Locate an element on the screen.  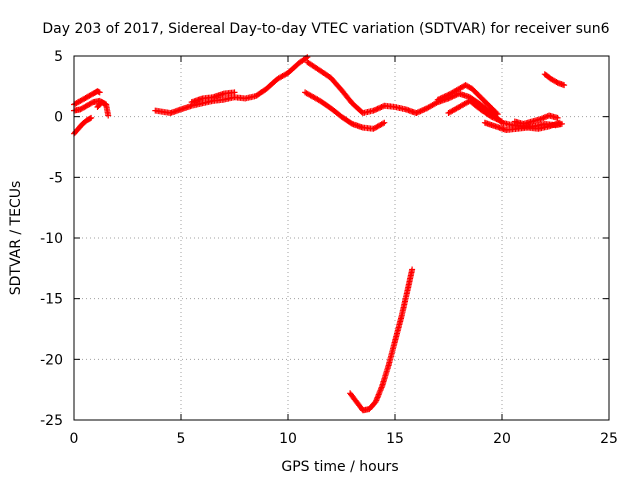
series-arc-d-bottom is located at coordinates (522, 126).